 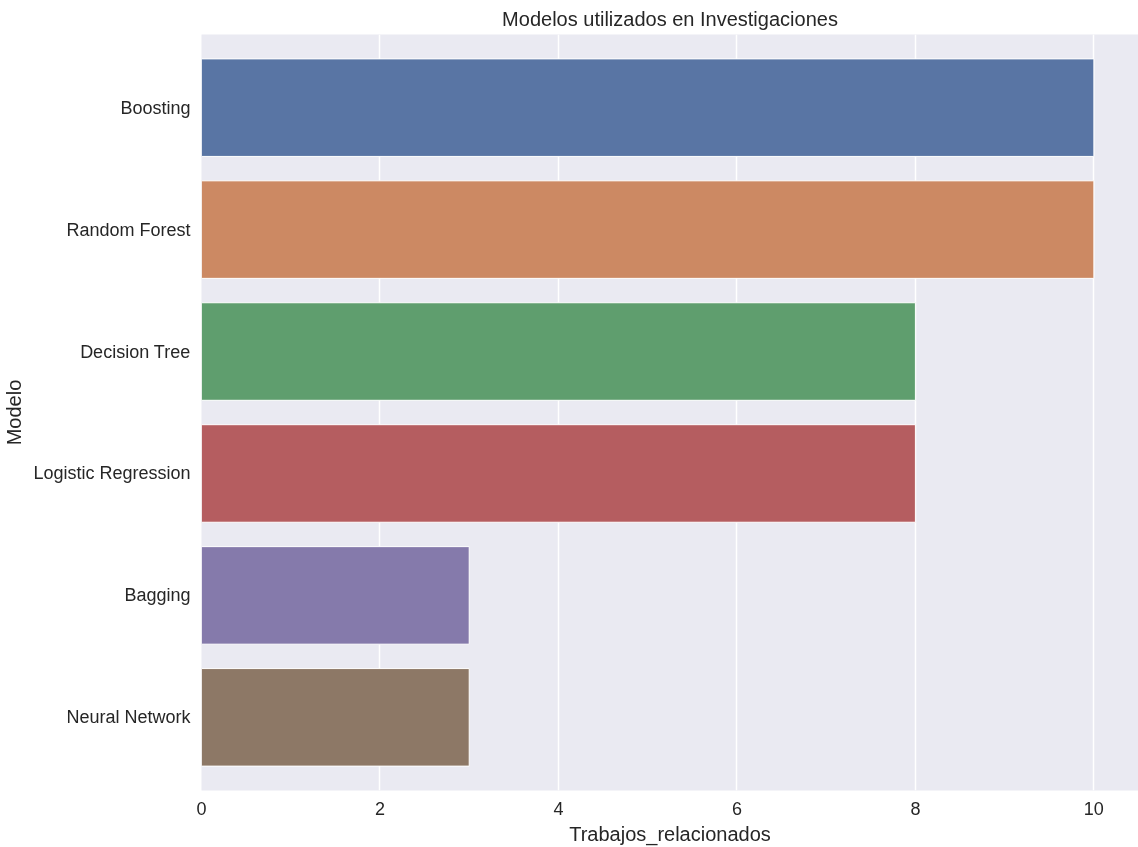 What do you see at coordinates (201, 808) in the screenshot?
I see `x-tick-label: 0` at bounding box center [201, 808].